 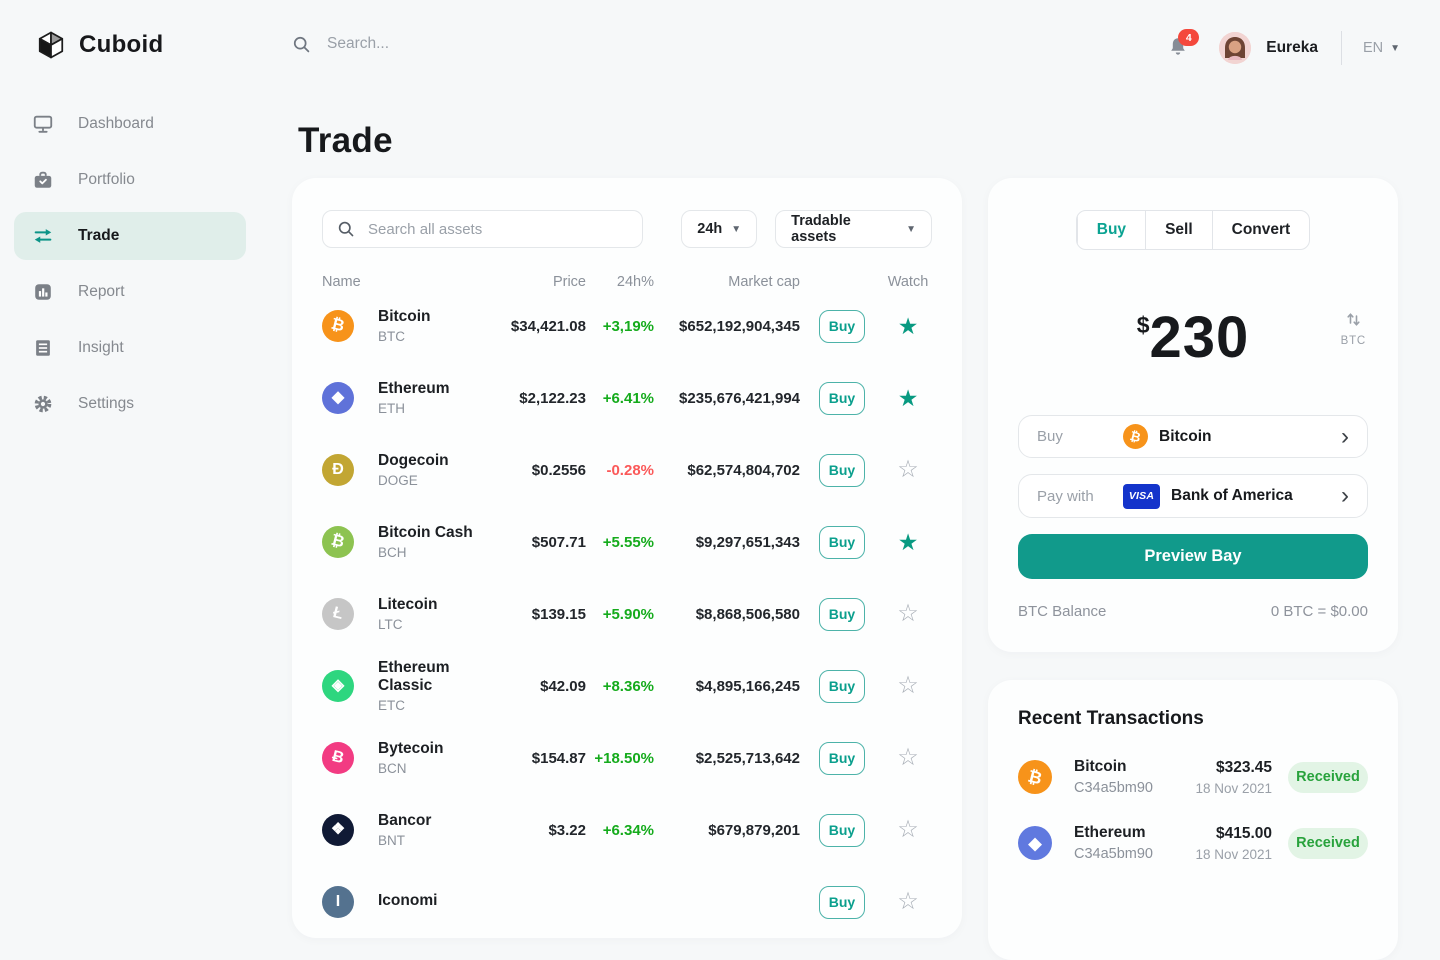 I want to click on asset-filter-value: Tradable assets, so click(x=821, y=229).